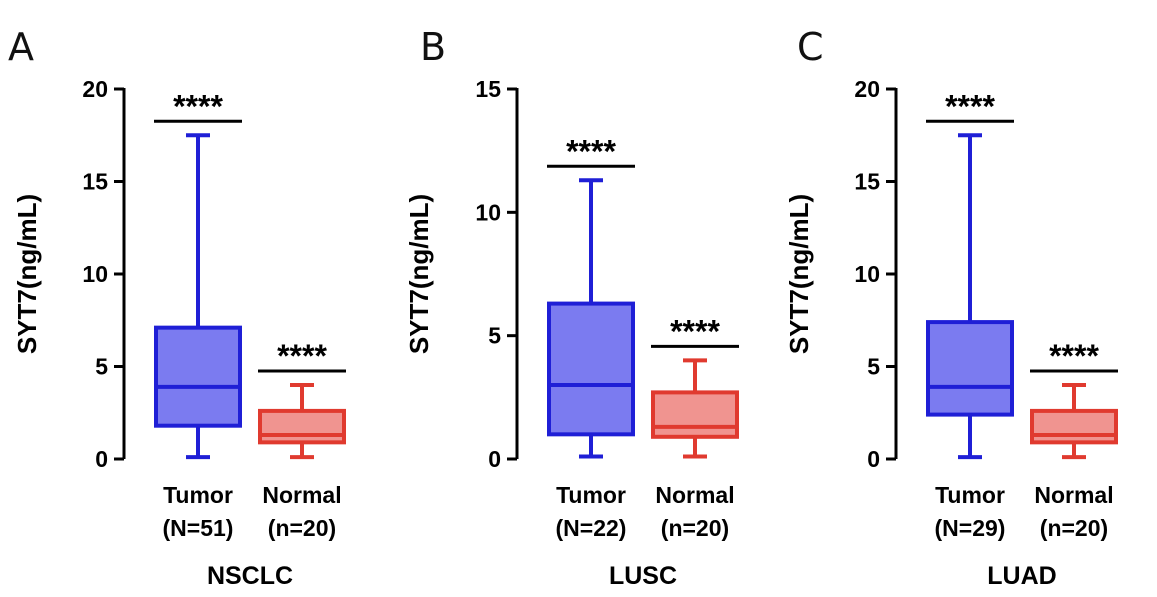  I want to click on cohort-label: LUSC, so click(643, 576).